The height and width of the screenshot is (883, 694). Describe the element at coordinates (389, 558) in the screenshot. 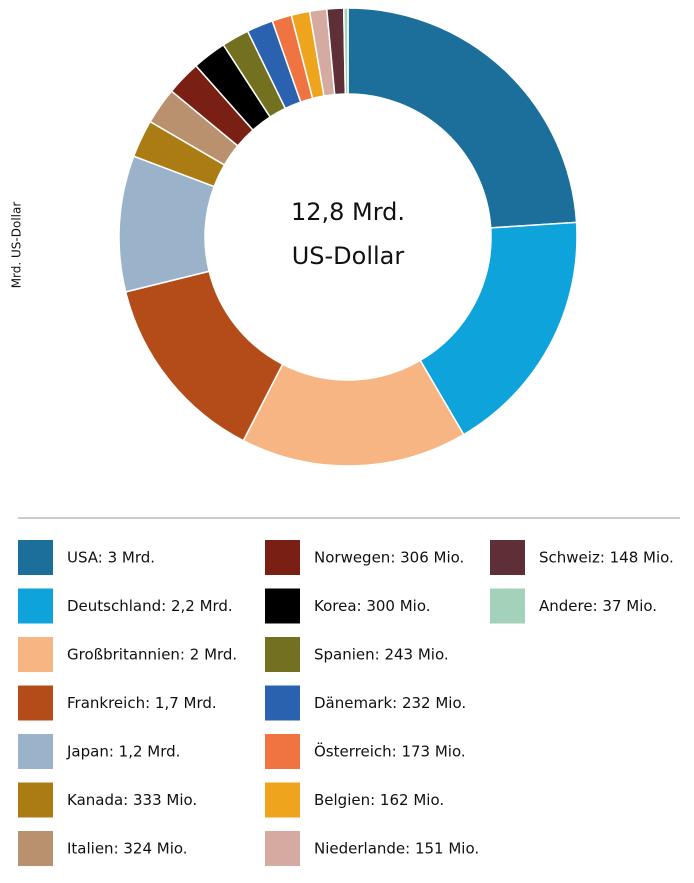

I see `legend-label: Norwegen: 306 Mio.` at that location.